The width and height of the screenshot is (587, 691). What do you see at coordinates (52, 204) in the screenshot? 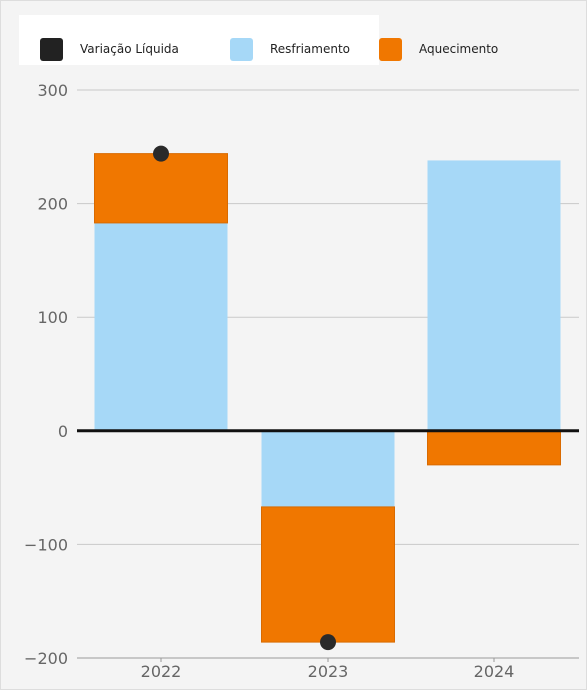
I see `y-tick-label: 200` at bounding box center [52, 204].